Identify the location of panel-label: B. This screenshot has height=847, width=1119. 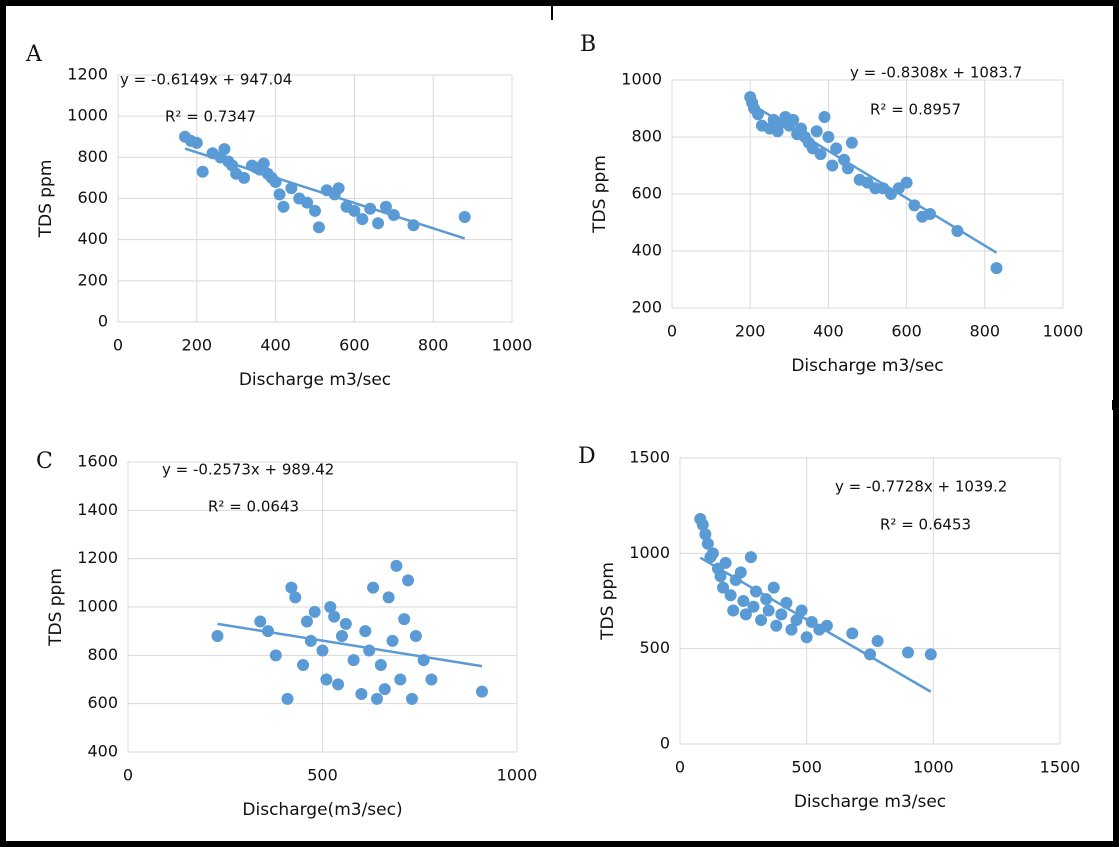
(588, 44).